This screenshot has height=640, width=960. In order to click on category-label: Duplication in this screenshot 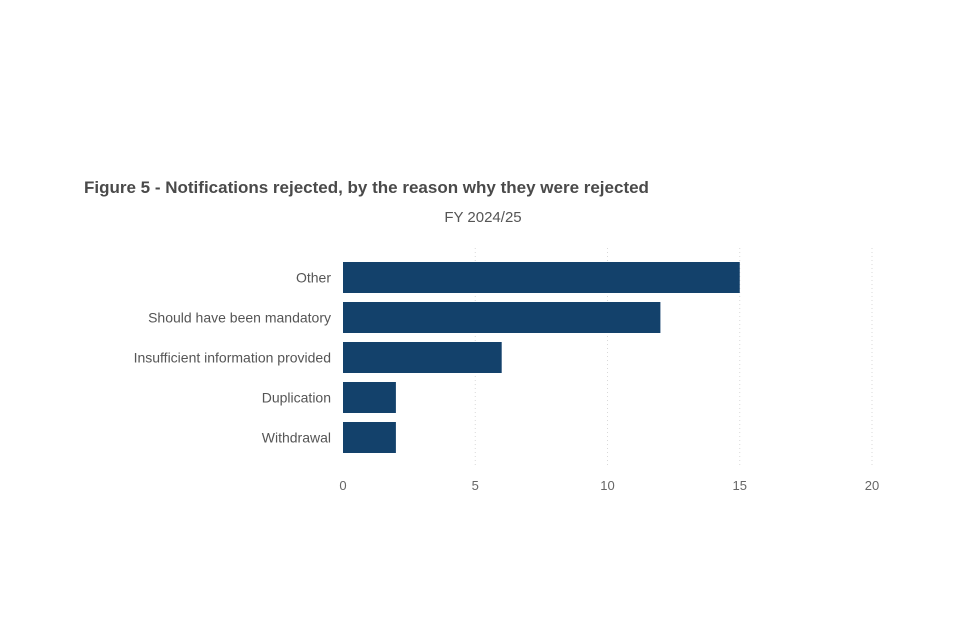, I will do `click(296, 398)`.